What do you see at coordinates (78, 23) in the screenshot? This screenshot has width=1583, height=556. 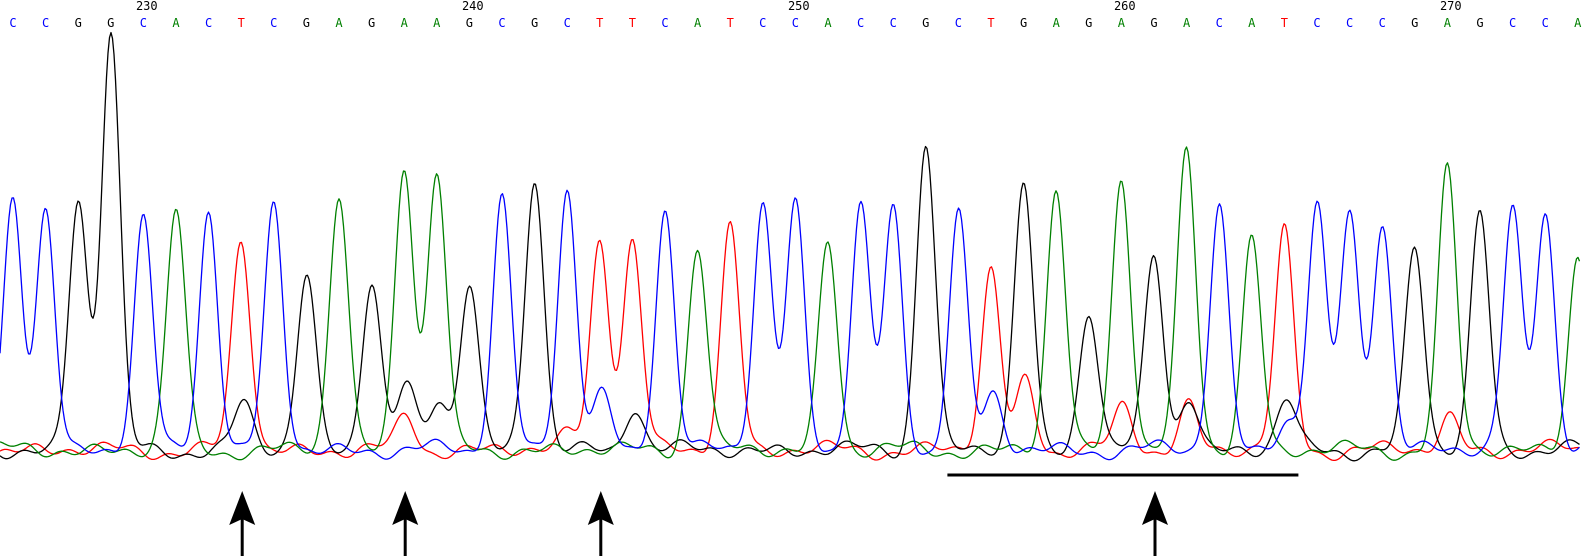 I see `base-call-2: G` at bounding box center [78, 23].